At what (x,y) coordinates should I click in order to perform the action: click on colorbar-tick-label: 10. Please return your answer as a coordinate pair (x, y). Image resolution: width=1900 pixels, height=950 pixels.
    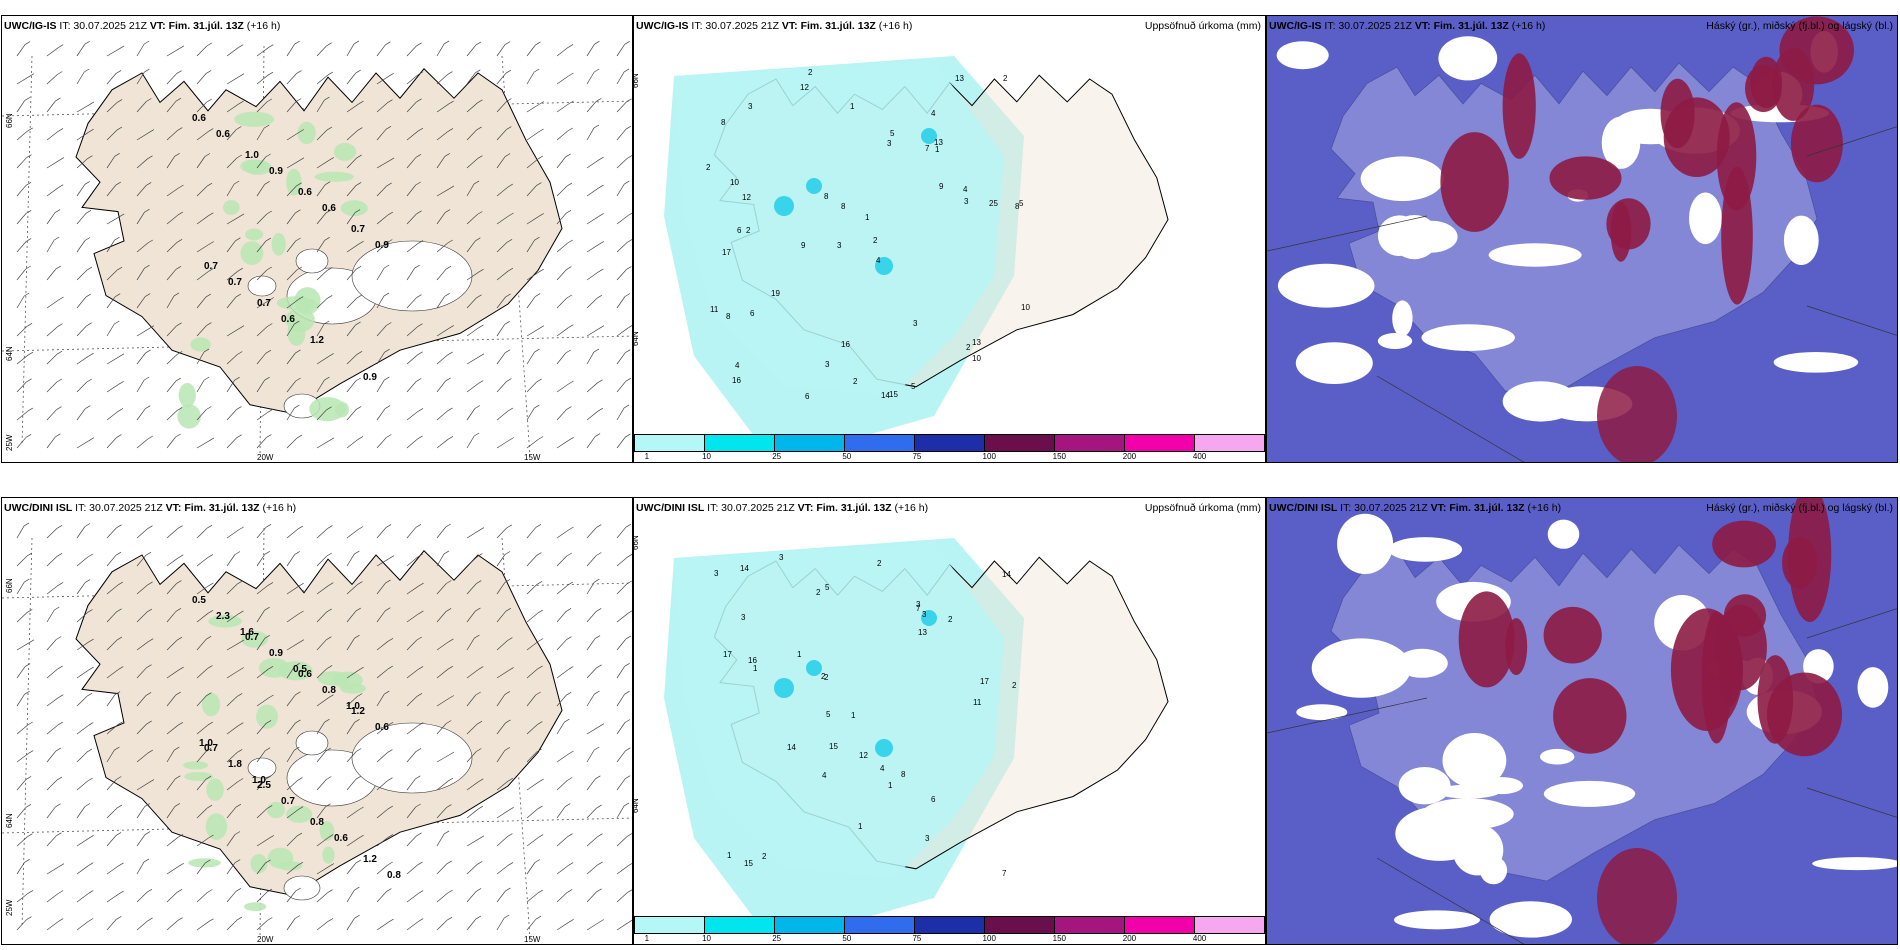
    Looking at the image, I should click on (707, 456).